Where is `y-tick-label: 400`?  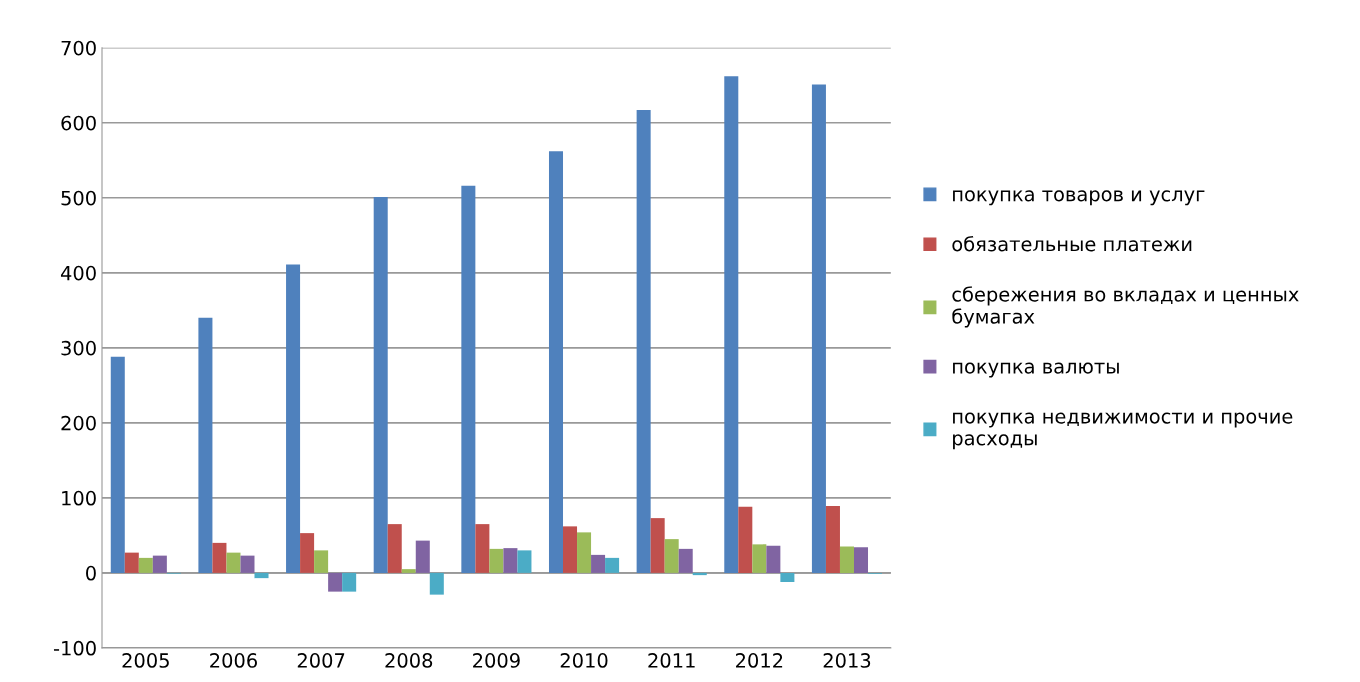
y-tick-label: 400 is located at coordinates (78, 273).